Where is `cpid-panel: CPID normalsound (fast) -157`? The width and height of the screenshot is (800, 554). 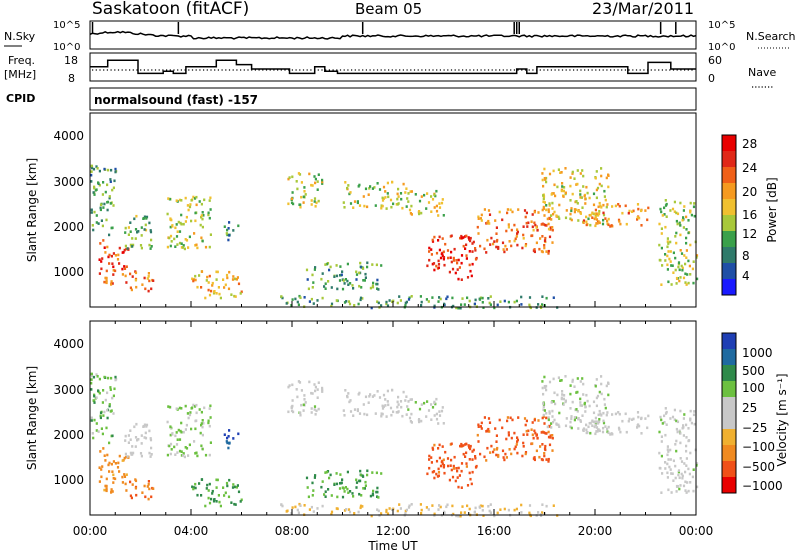
cpid-panel: CPID normalsound (fast) -157 is located at coordinates (351, 99).